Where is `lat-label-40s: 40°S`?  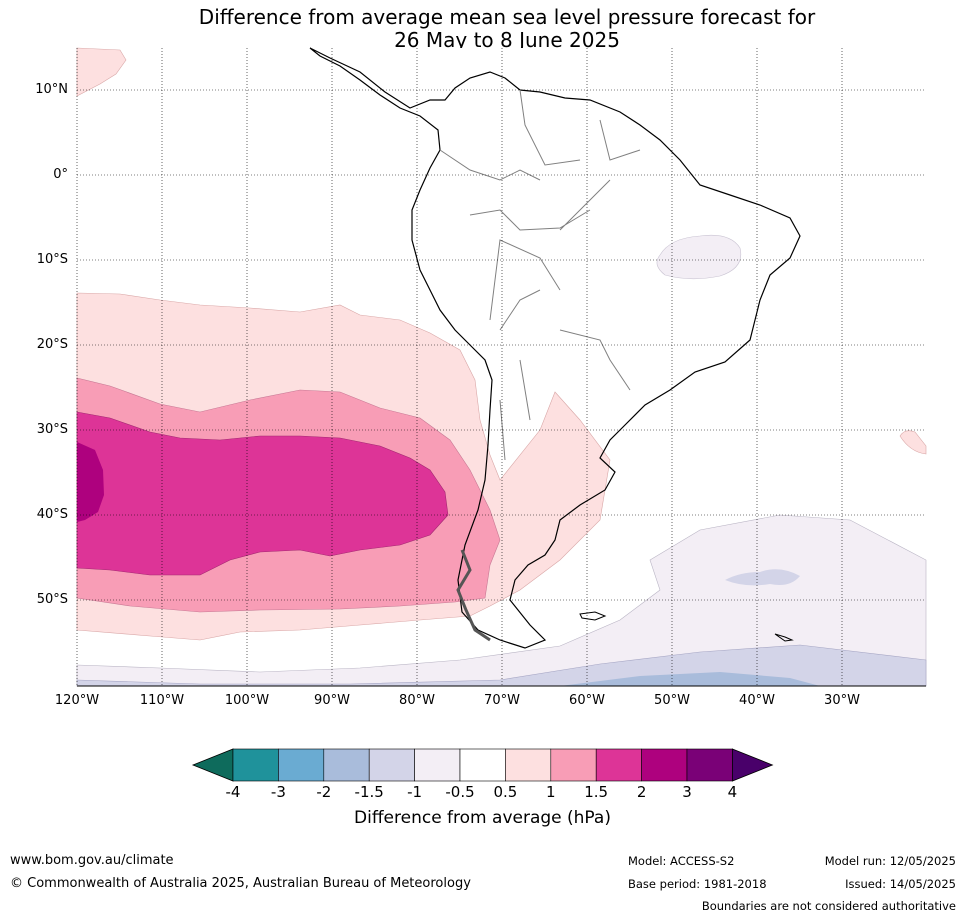
lat-label-40s: 40°S is located at coordinates (52, 514).